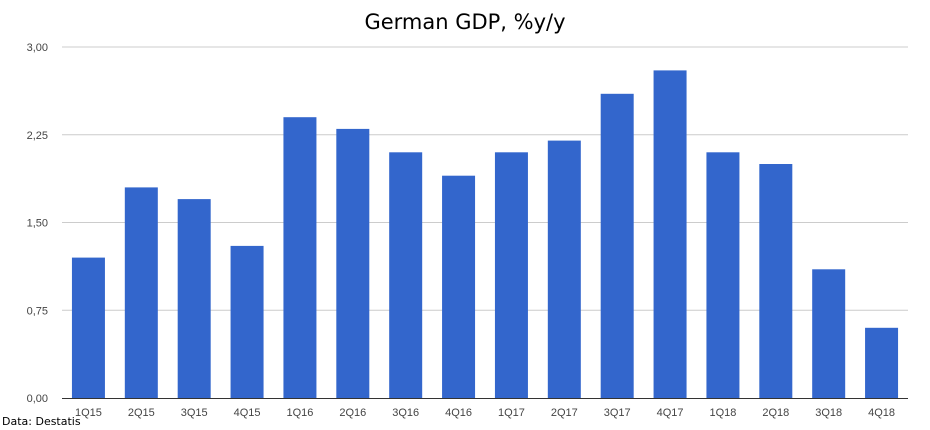 This screenshot has width=930, height=430. I want to click on x-tick-label: 4Q16, so click(458, 413).